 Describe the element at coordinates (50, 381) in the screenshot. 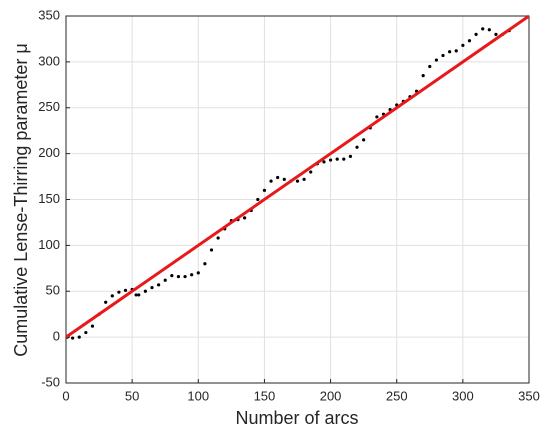

I see `y-tick-label: -50` at that location.